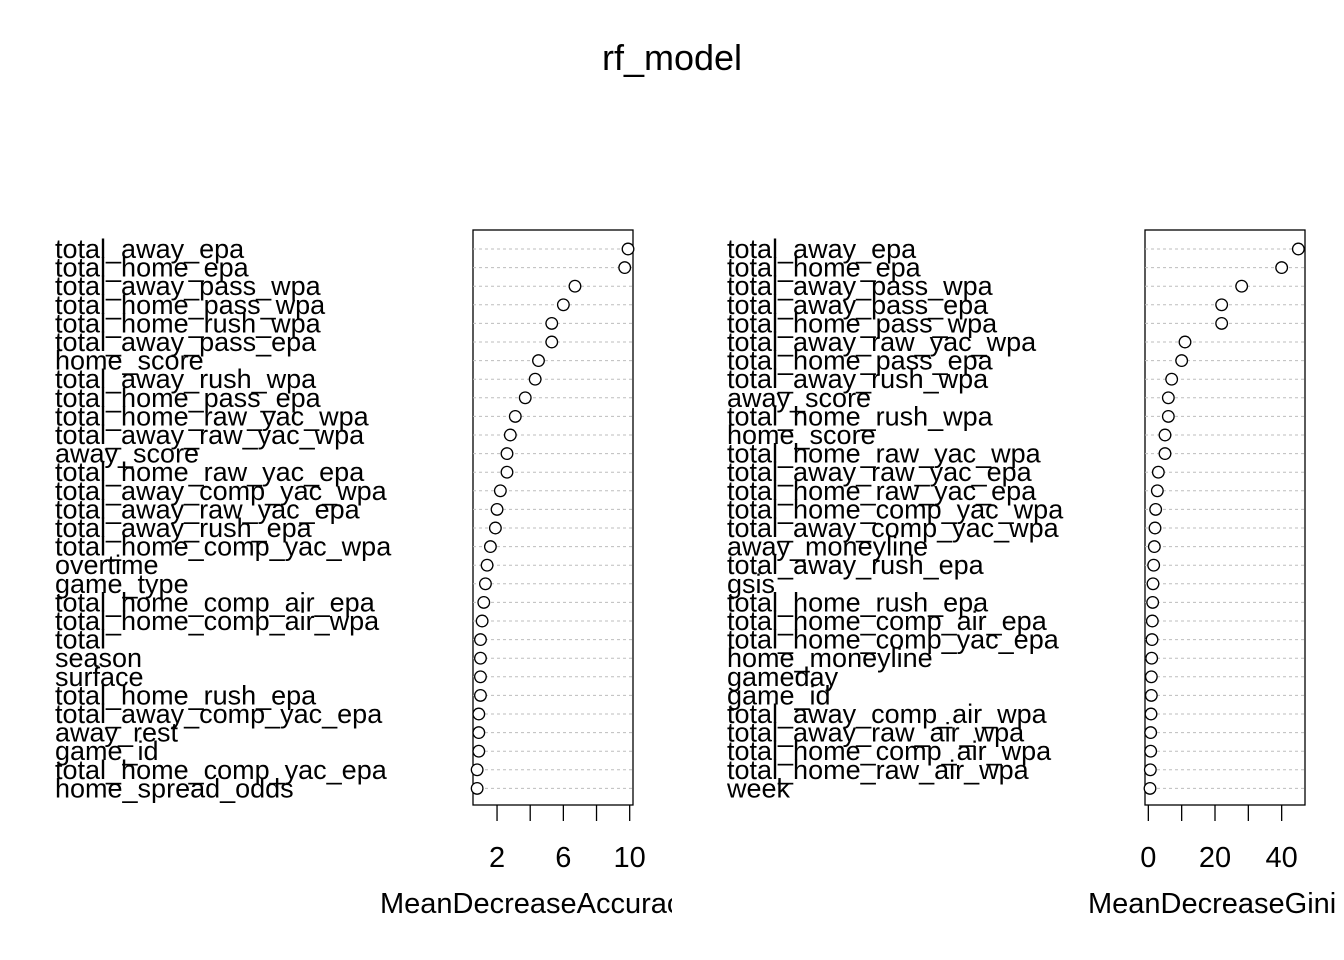 Image resolution: width=1344 pixels, height=960 pixels. Describe the element at coordinates (758, 788) in the screenshot. I see `category-label: week` at that location.